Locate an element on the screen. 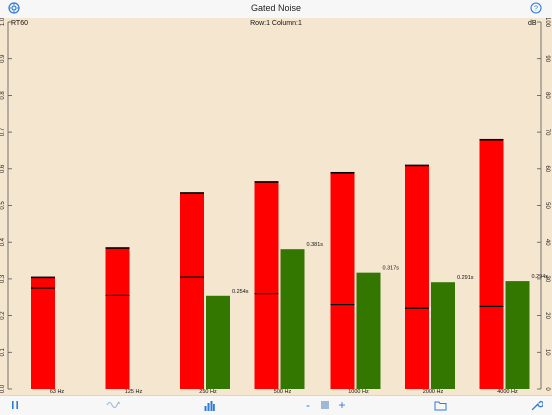 The image size is (552, 415). left-axis-tick-label: 0.1 is located at coordinates (3, 351).